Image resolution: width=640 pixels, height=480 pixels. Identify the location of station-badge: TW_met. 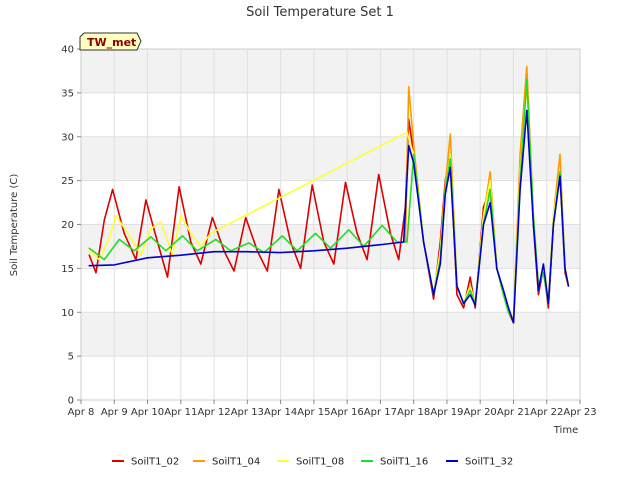
(110, 41).